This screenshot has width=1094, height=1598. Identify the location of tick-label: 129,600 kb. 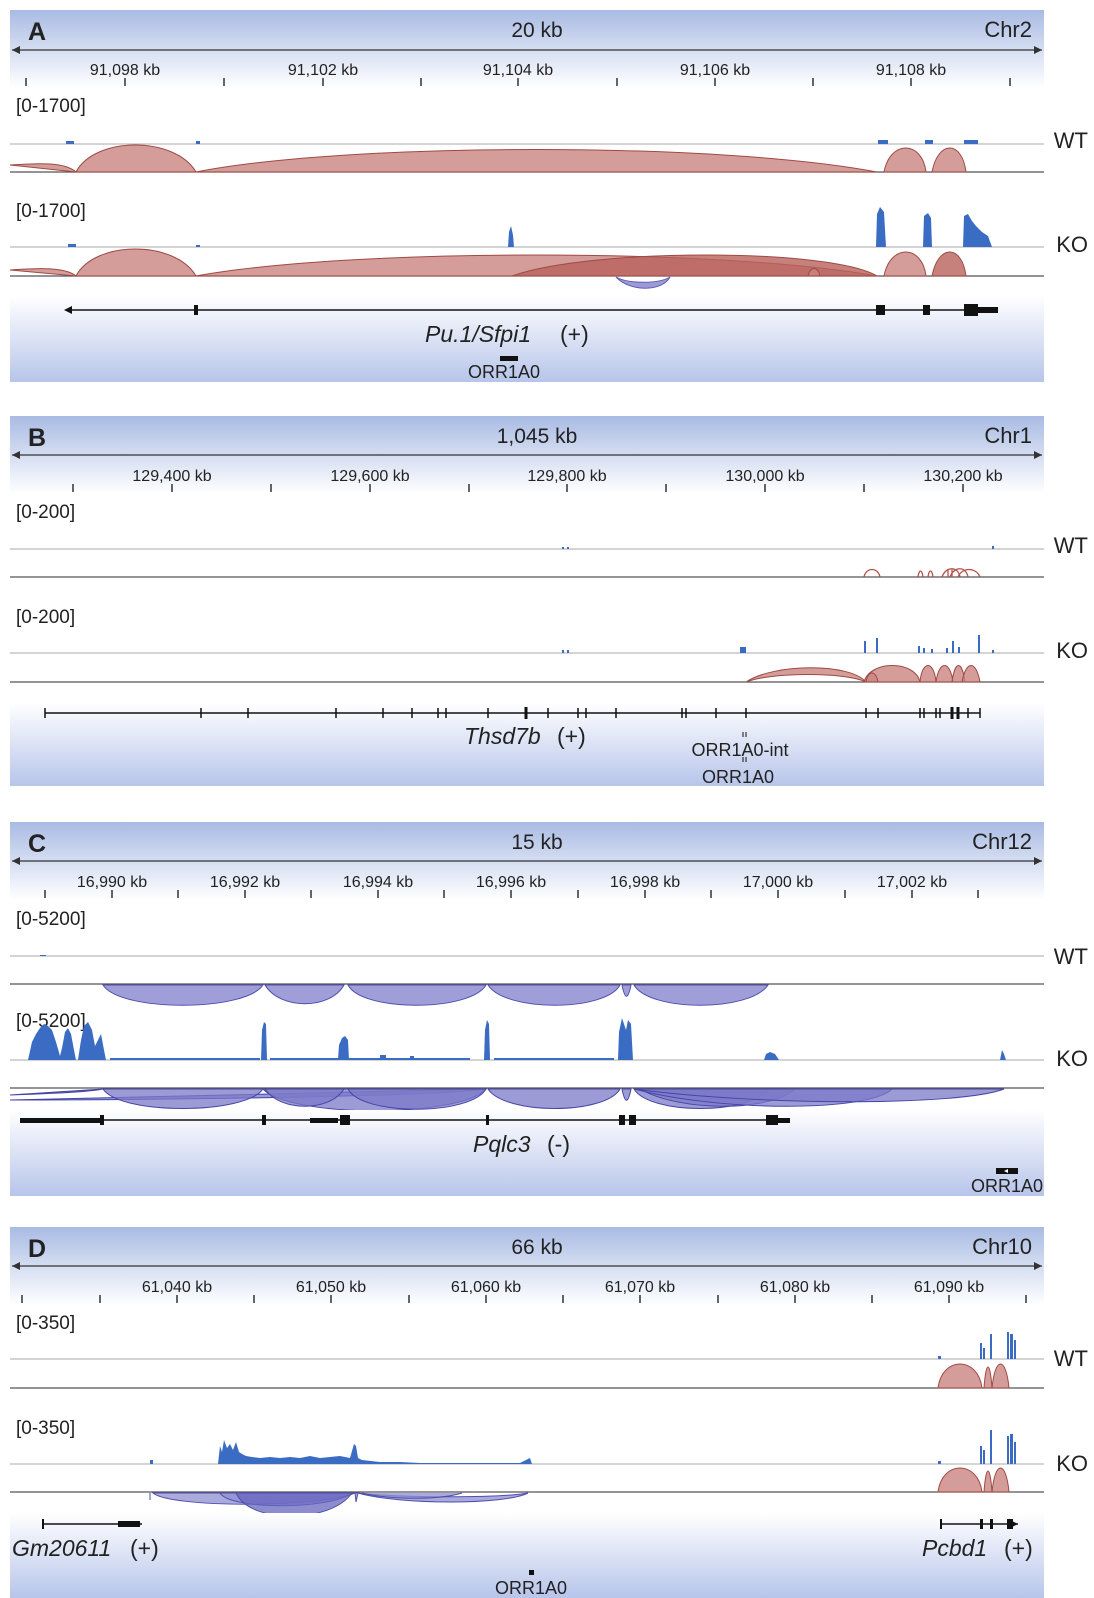
(369, 476).